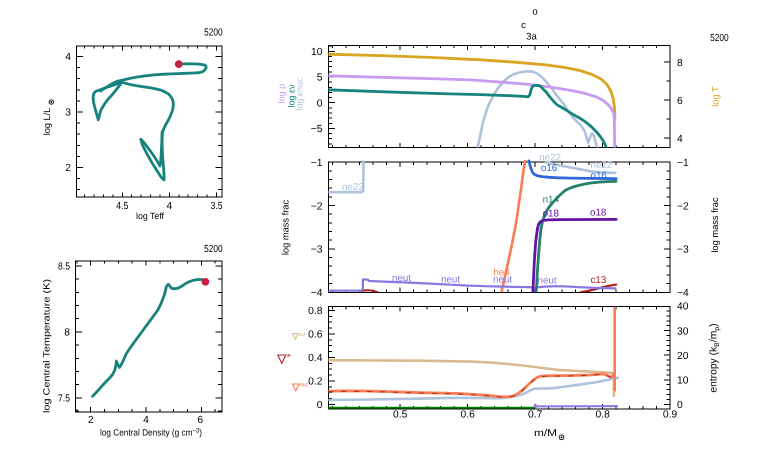 The image size is (766, 465). I want to click on svg-text: c13, so click(599, 280).